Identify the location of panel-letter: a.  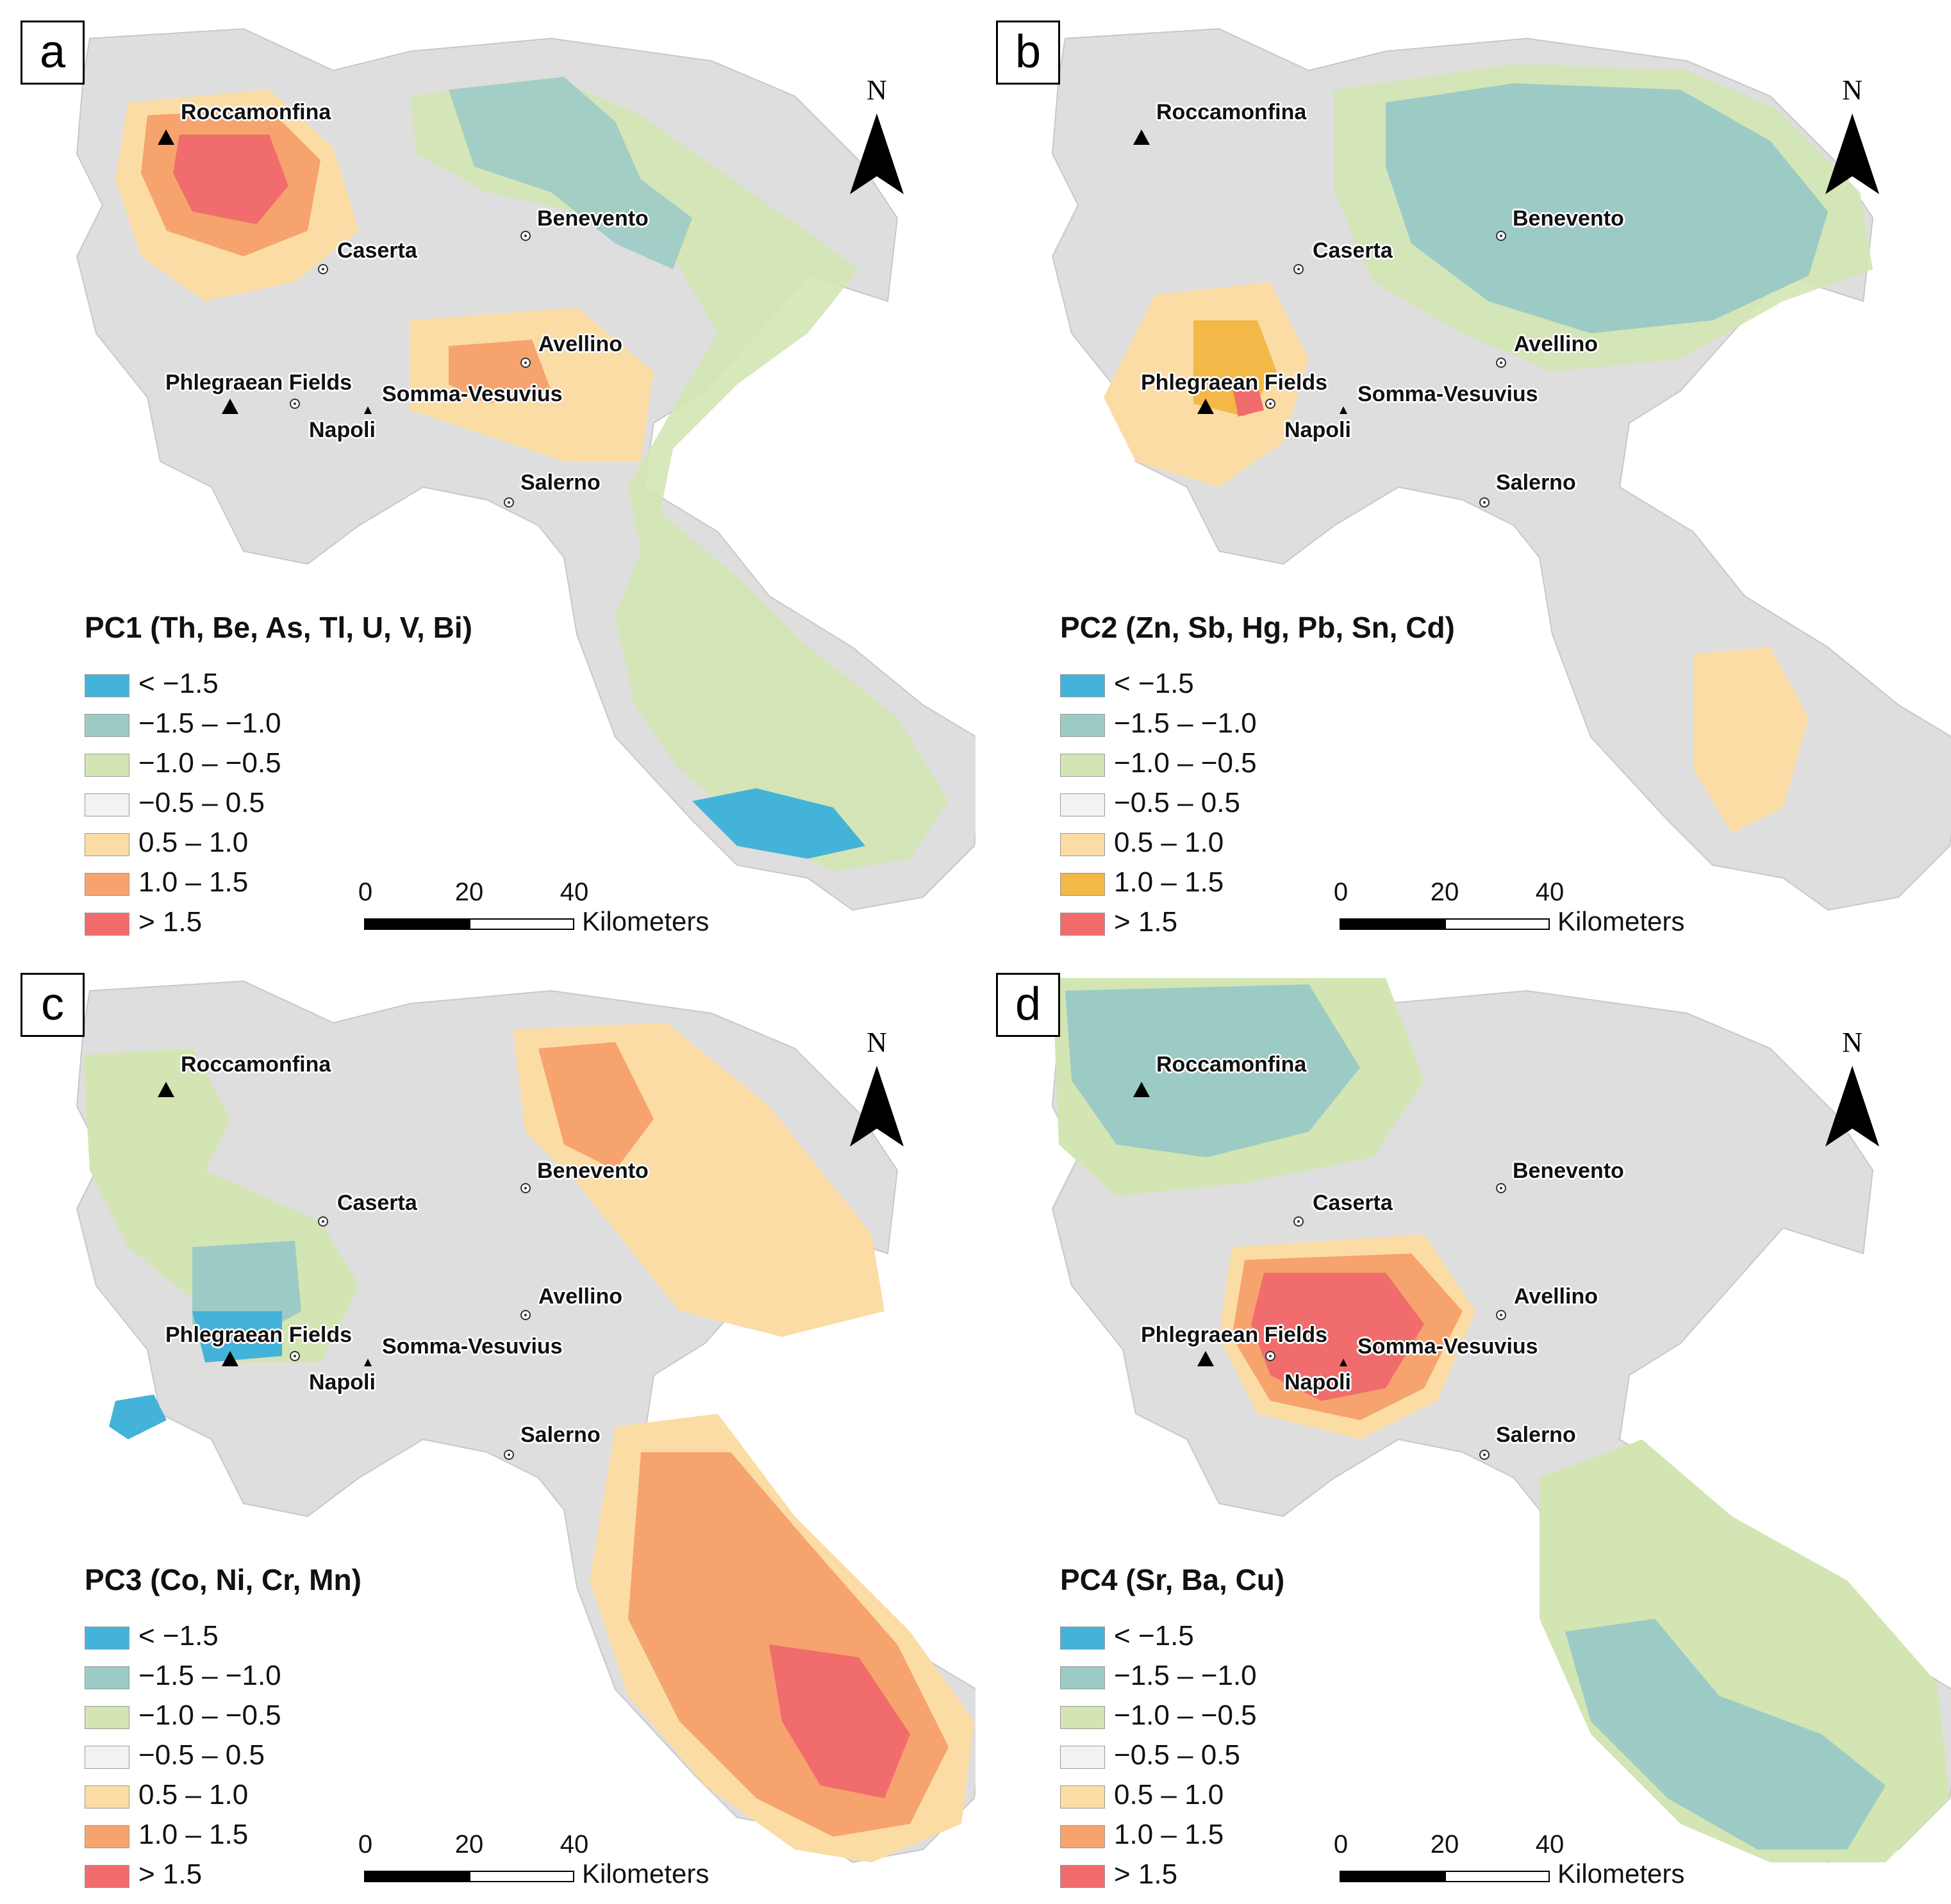
(53, 53).